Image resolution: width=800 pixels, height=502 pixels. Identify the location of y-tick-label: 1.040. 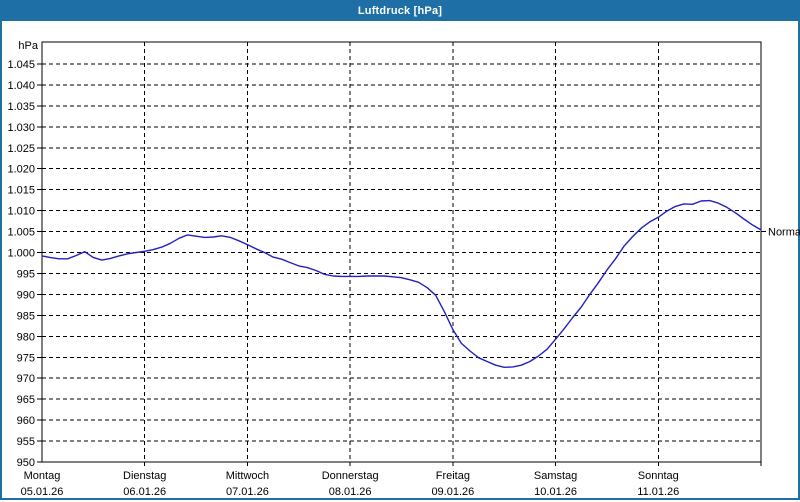
(21, 86).